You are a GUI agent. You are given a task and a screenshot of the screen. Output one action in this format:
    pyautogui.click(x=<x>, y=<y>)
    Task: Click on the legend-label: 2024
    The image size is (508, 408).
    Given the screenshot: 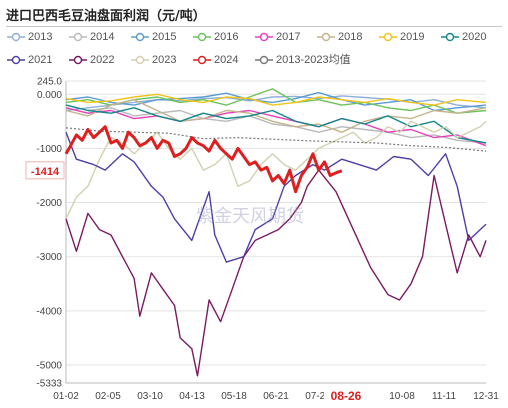 What is the action you would take?
    pyautogui.click(x=226, y=60)
    